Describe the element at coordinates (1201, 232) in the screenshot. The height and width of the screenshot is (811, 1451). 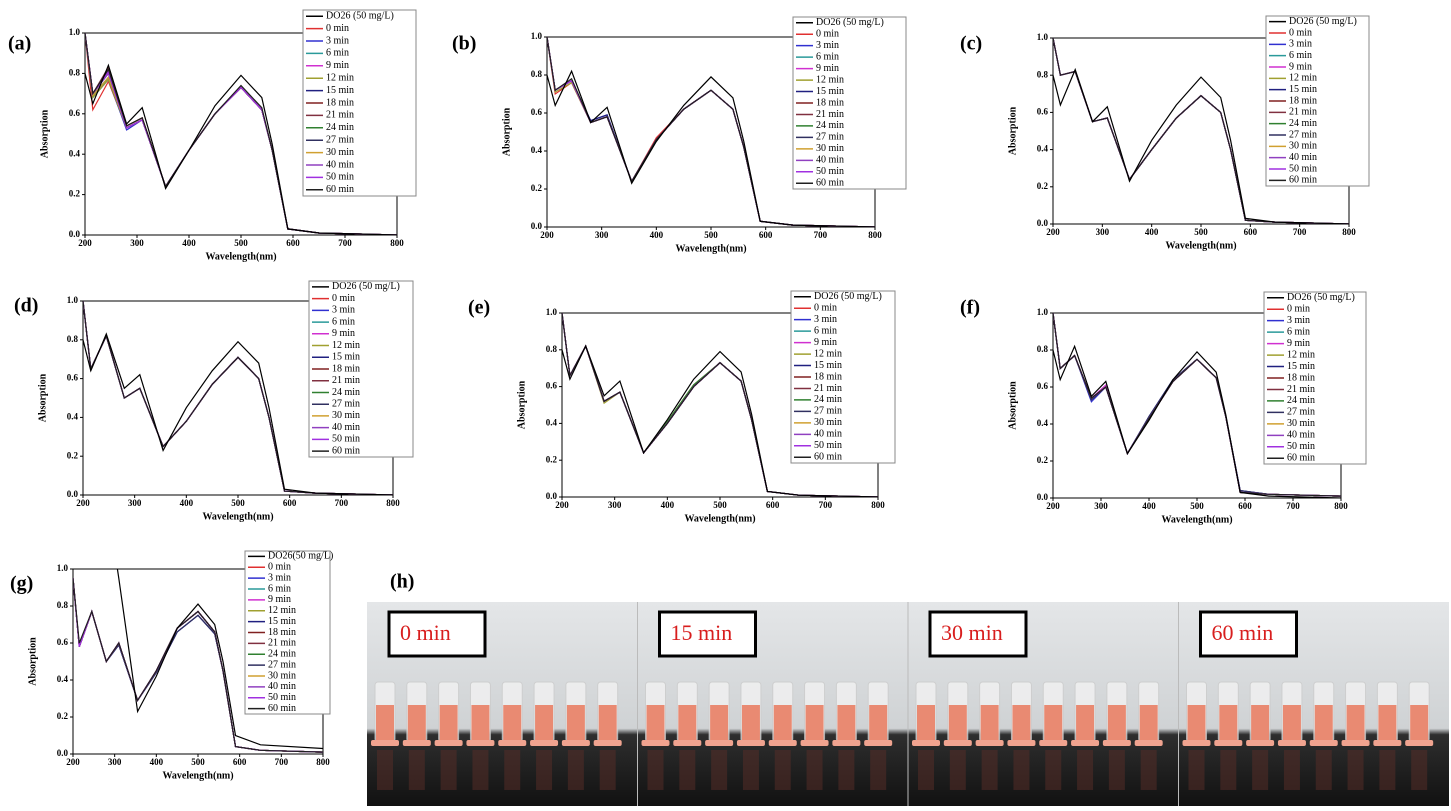
I see `x-tick-label: 500` at that location.